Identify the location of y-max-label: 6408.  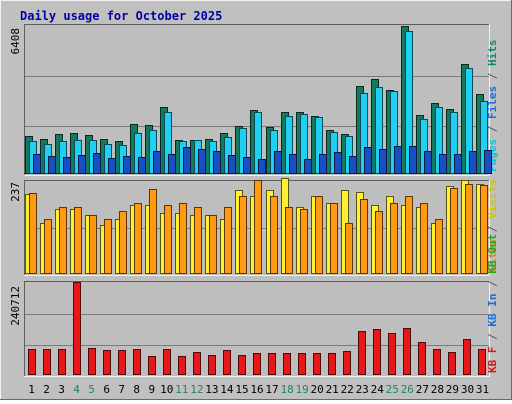
(15, 41).